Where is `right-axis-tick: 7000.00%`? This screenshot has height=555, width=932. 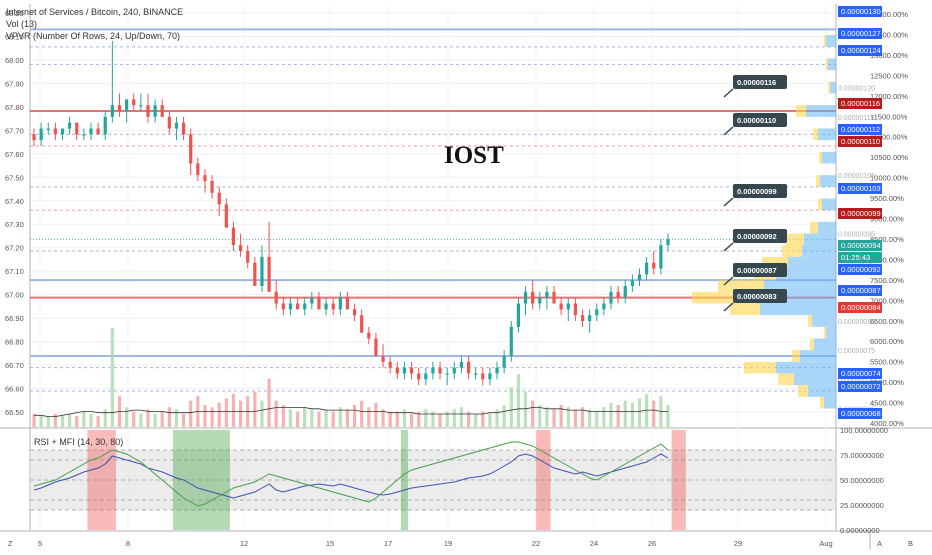
right-axis-tick: 7000.00% is located at coordinates (887, 300).